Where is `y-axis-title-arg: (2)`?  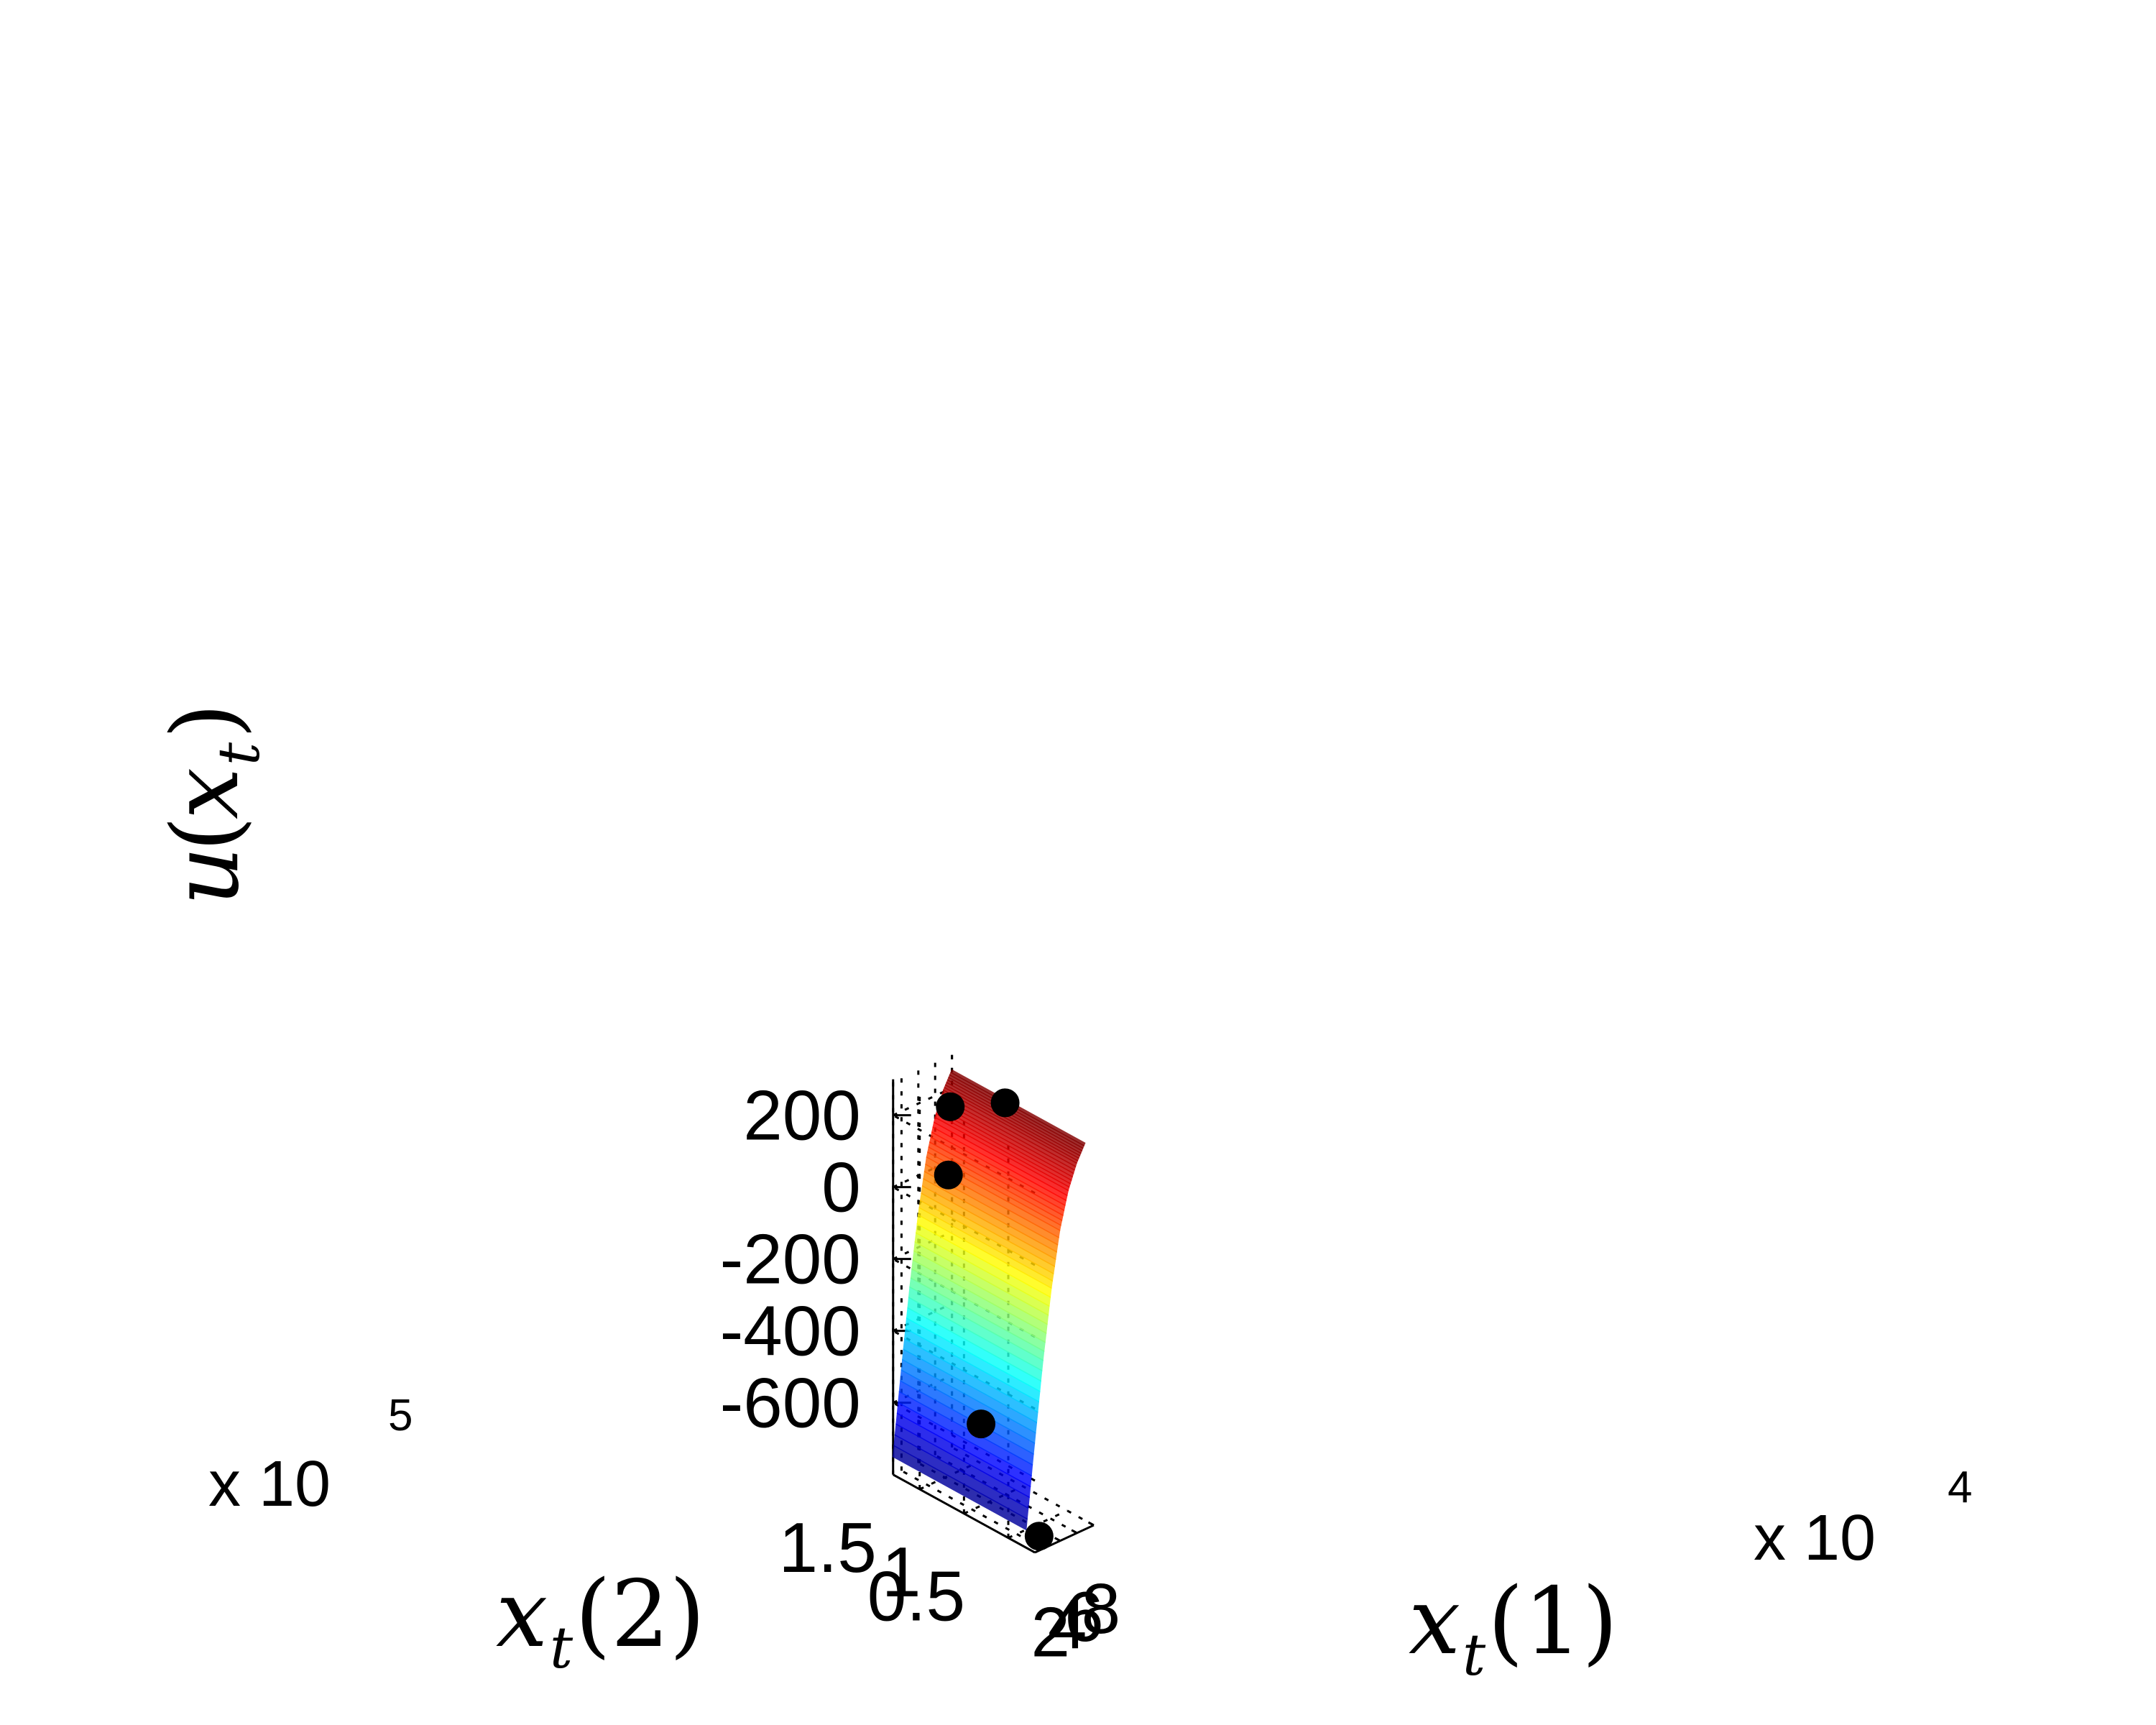
y-axis-title-arg: (2) is located at coordinates (640, 1614).